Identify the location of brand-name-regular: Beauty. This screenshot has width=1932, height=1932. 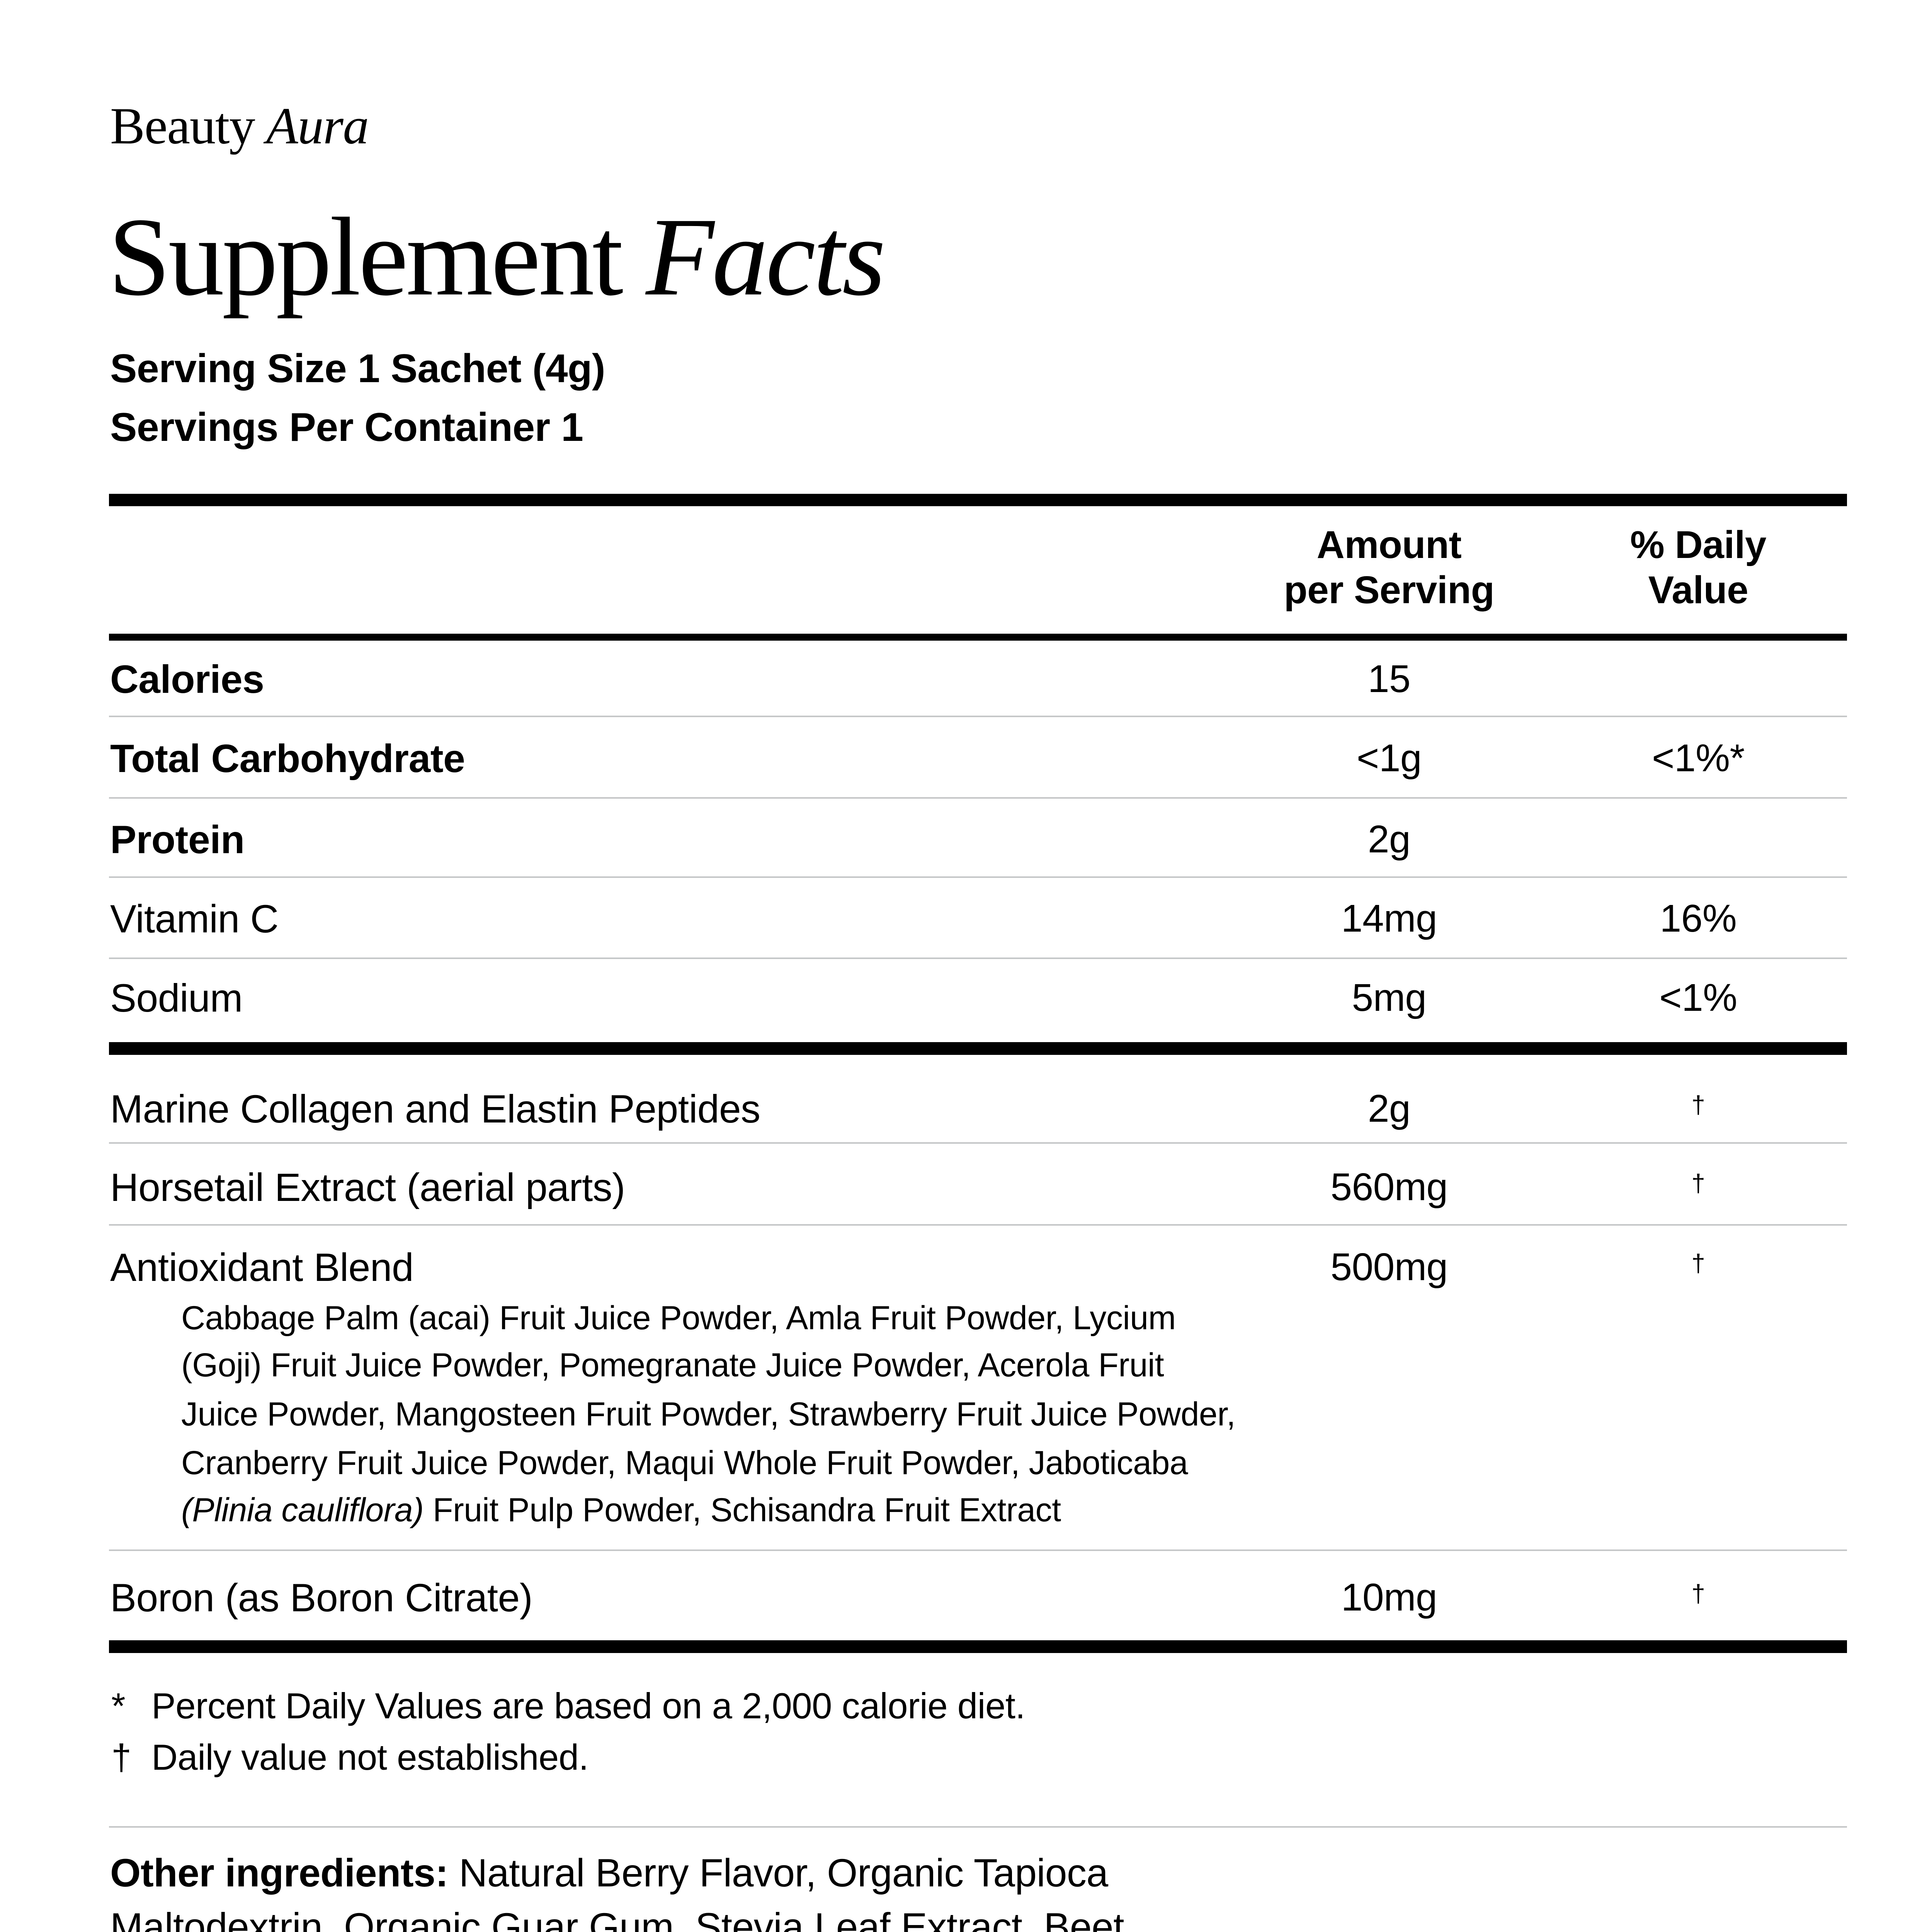
(183, 126).